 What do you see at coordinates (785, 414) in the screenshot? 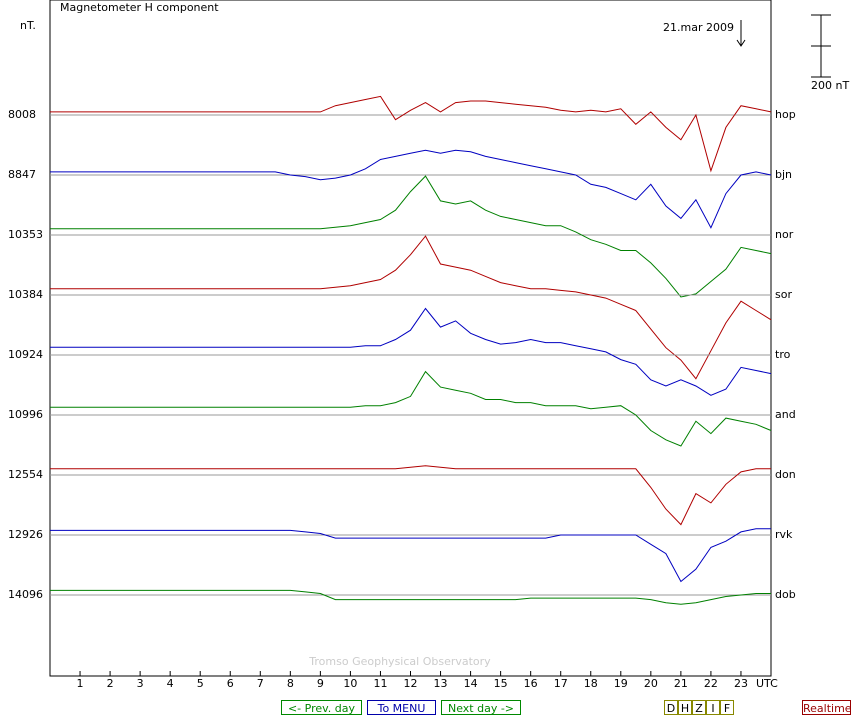
I see `station-label: and` at bounding box center [785, 414].